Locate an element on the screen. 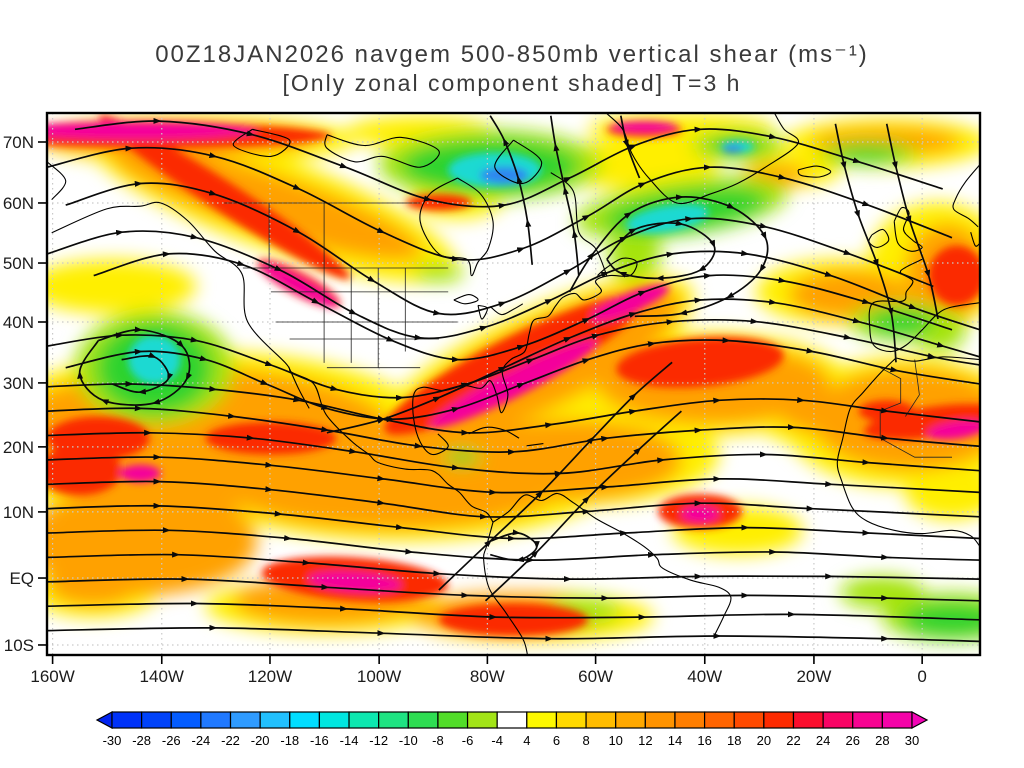 The width and height of the screenshot is (1024, 768). y-axis-label: EQ is located at coordinates (21, 578).